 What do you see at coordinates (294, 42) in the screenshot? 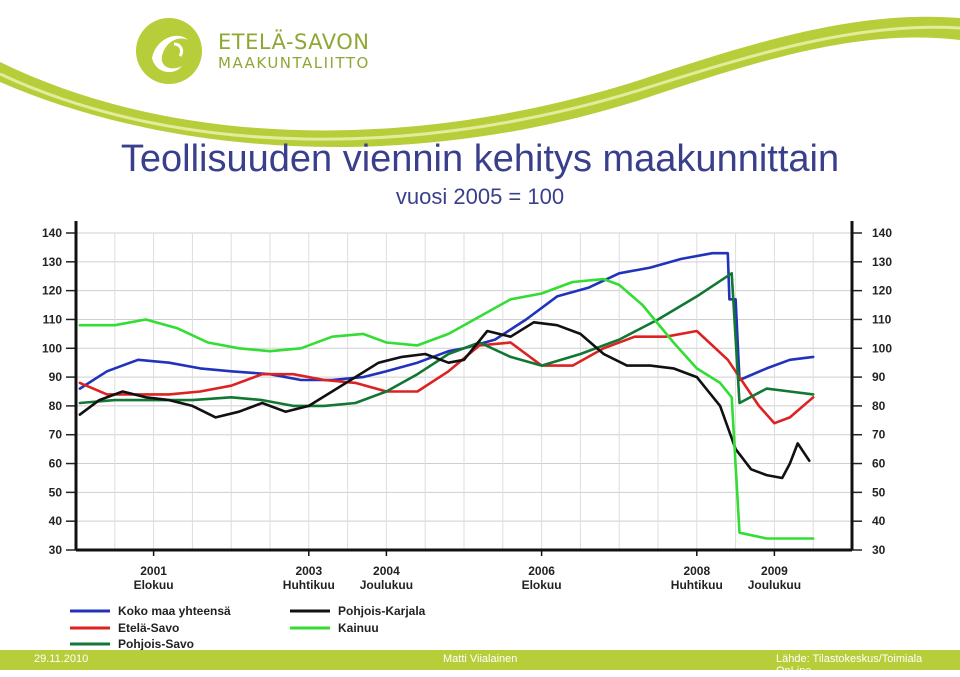
I see `logo-text-primary: ETELÄ-SAVON` at bounding box center [294, 42].